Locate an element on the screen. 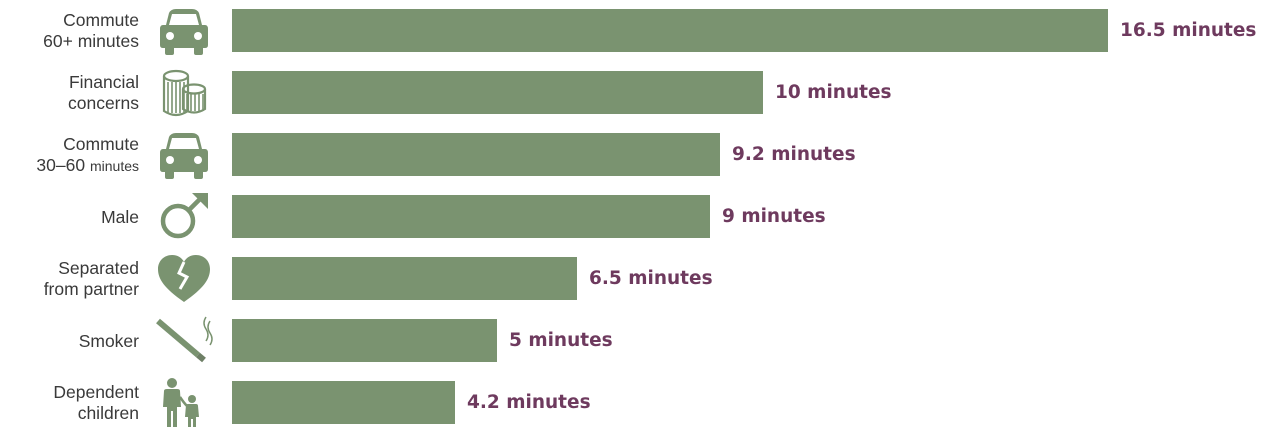  bar-row: Male 9 minutes is located at coordinates (631, 217).